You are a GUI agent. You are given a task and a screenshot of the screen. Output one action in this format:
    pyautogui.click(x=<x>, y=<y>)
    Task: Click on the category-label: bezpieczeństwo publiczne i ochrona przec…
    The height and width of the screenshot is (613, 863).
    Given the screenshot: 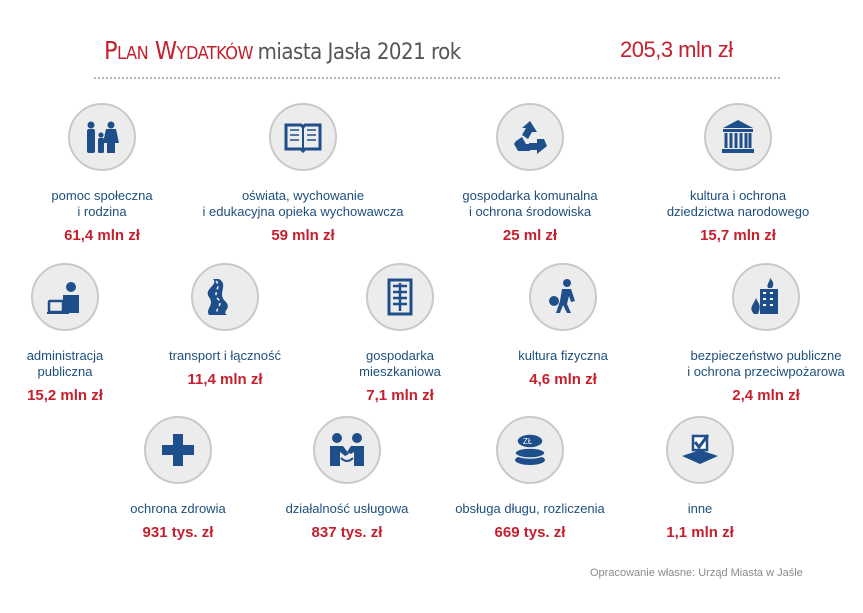 What is the action you would take?
    pyautogui.click(x=766, y=363)
    